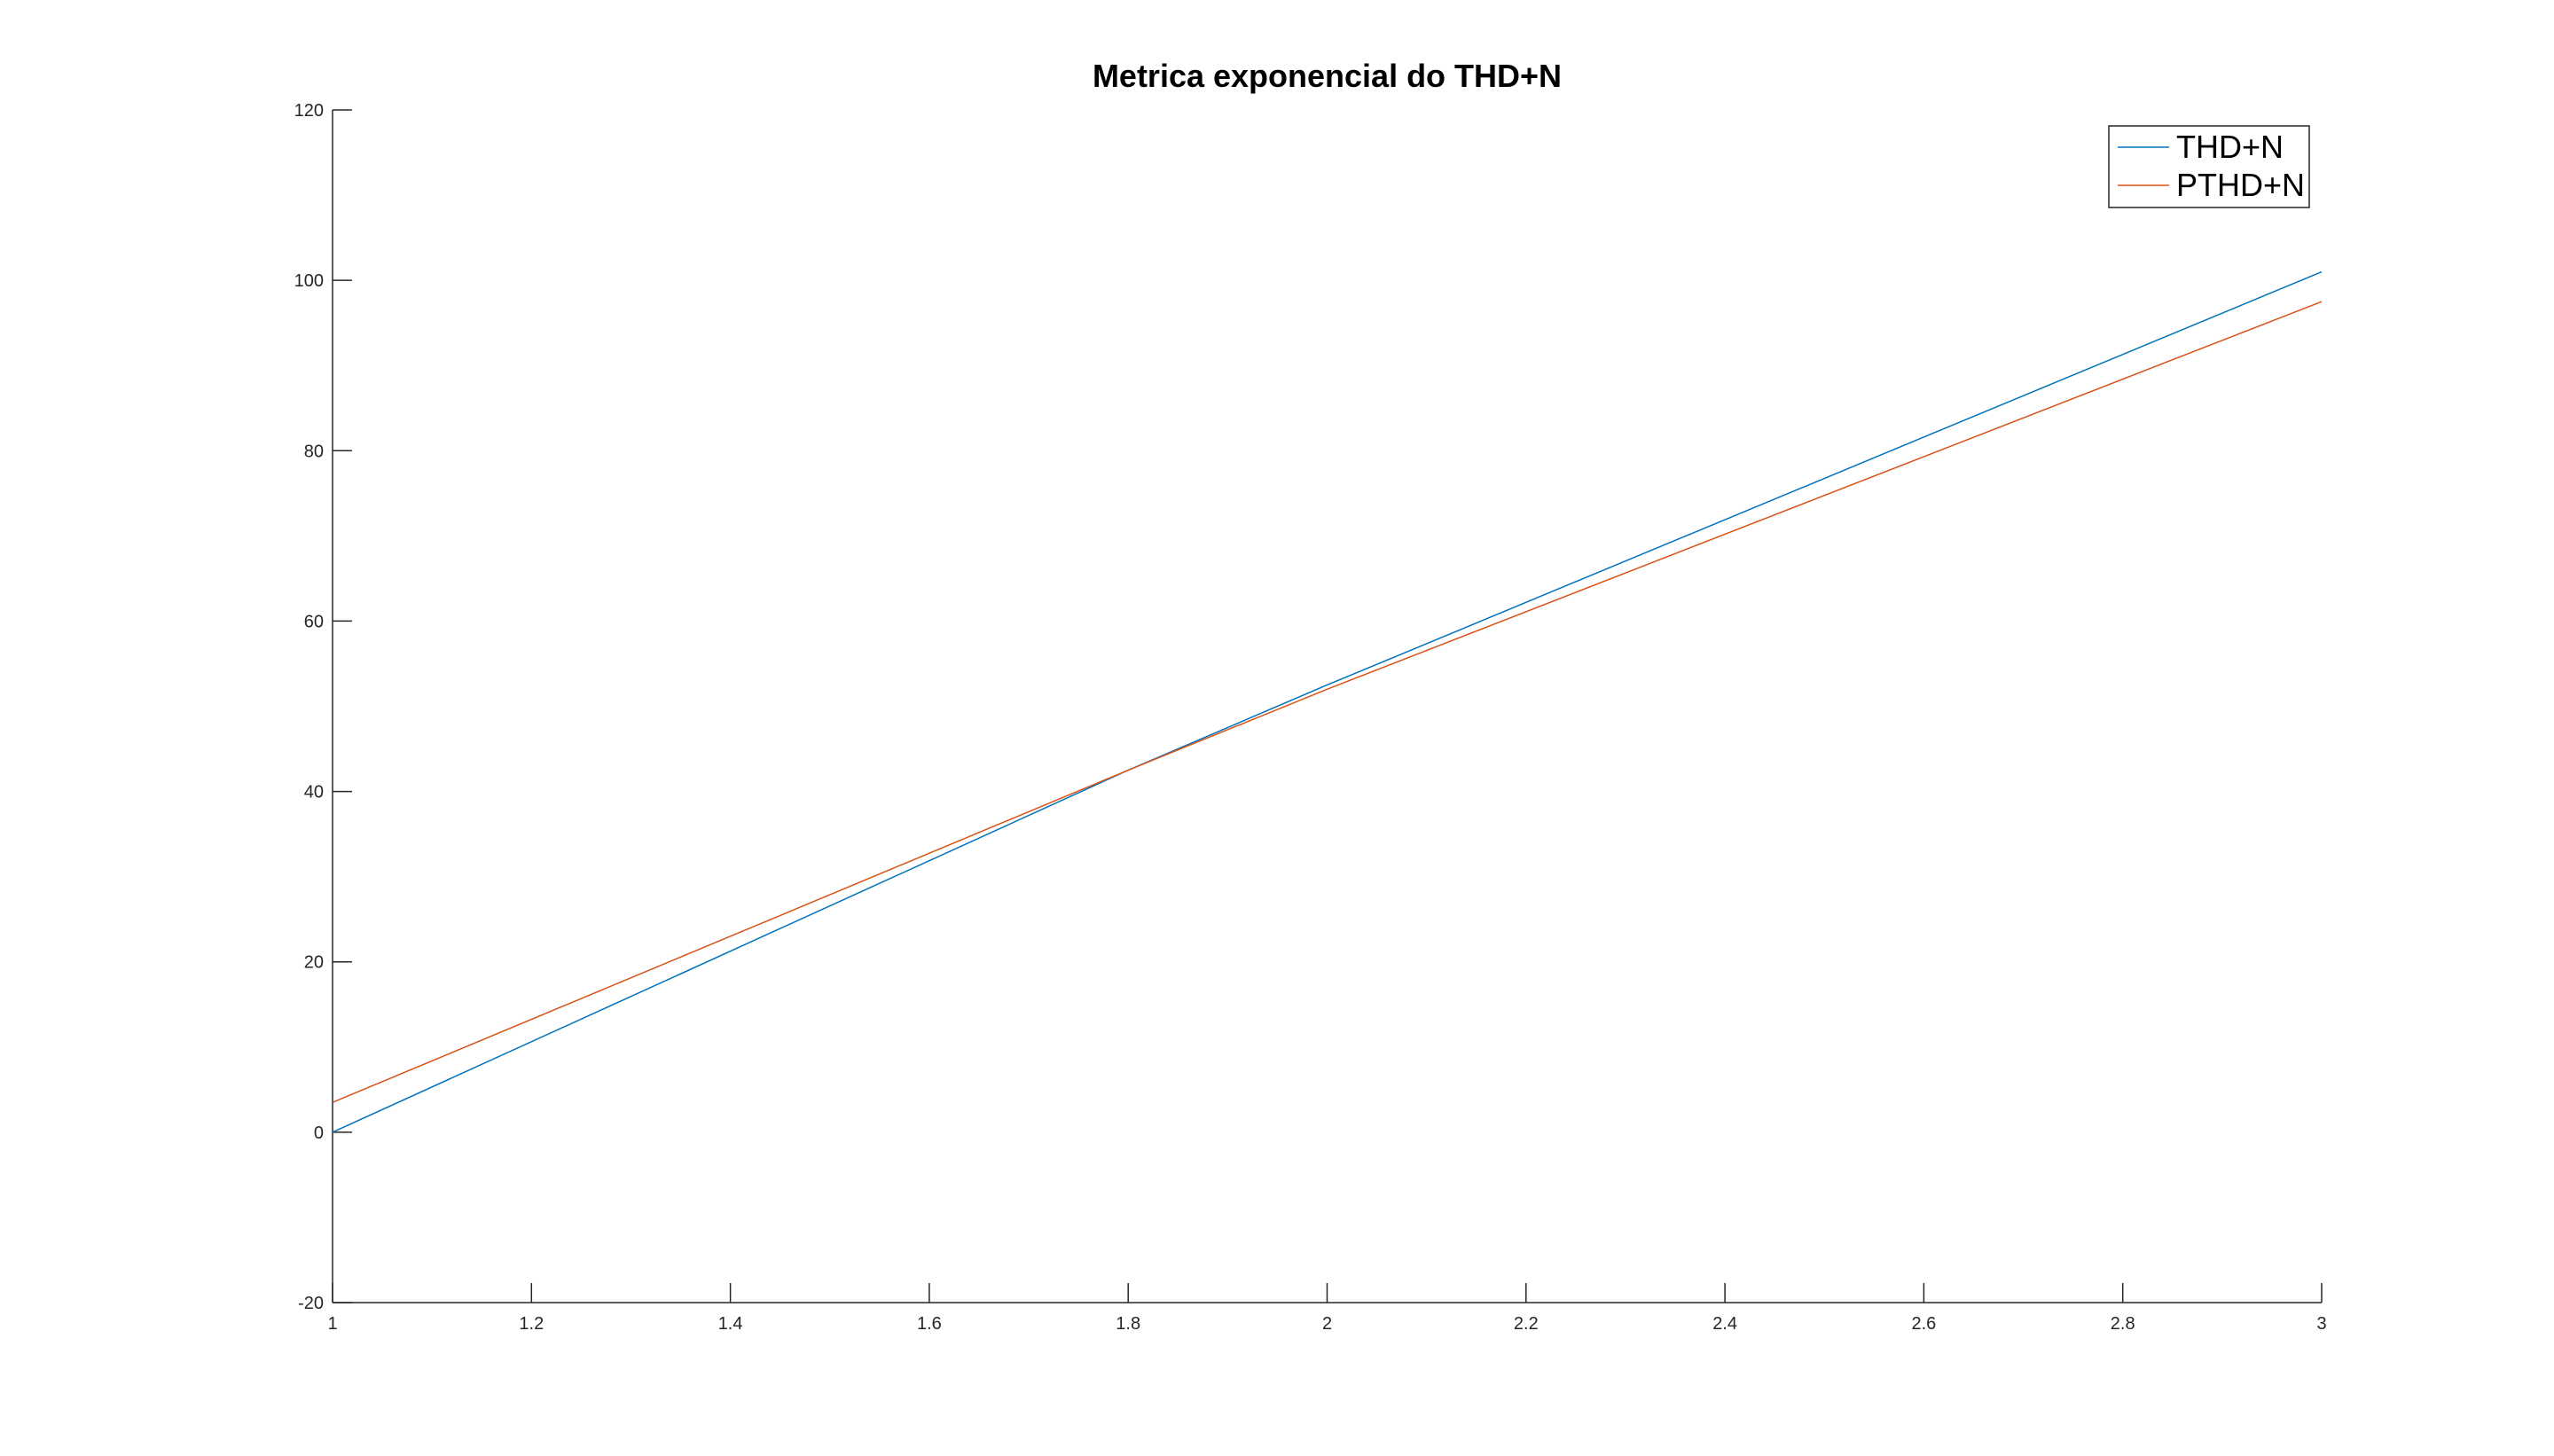  I want to click on x-tick-label: 2.6, so click(1923, 1324).